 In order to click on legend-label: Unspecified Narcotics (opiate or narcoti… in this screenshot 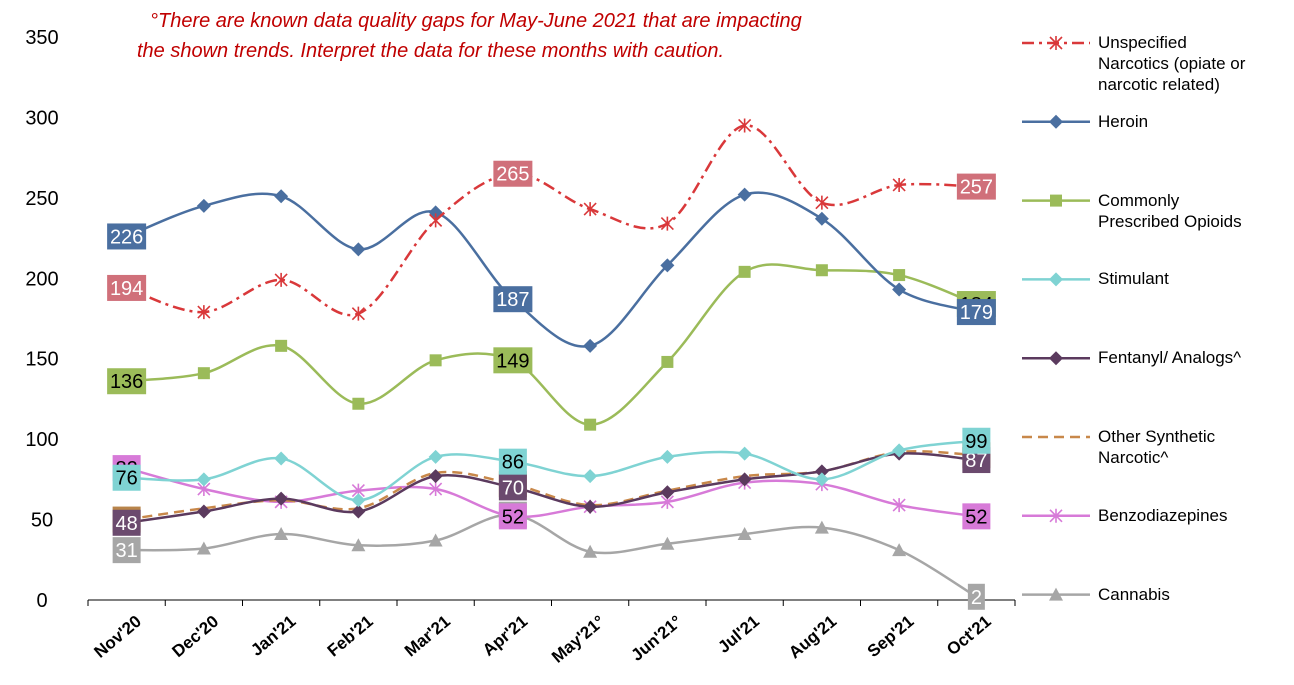, I will do `click(1172, 63)`.